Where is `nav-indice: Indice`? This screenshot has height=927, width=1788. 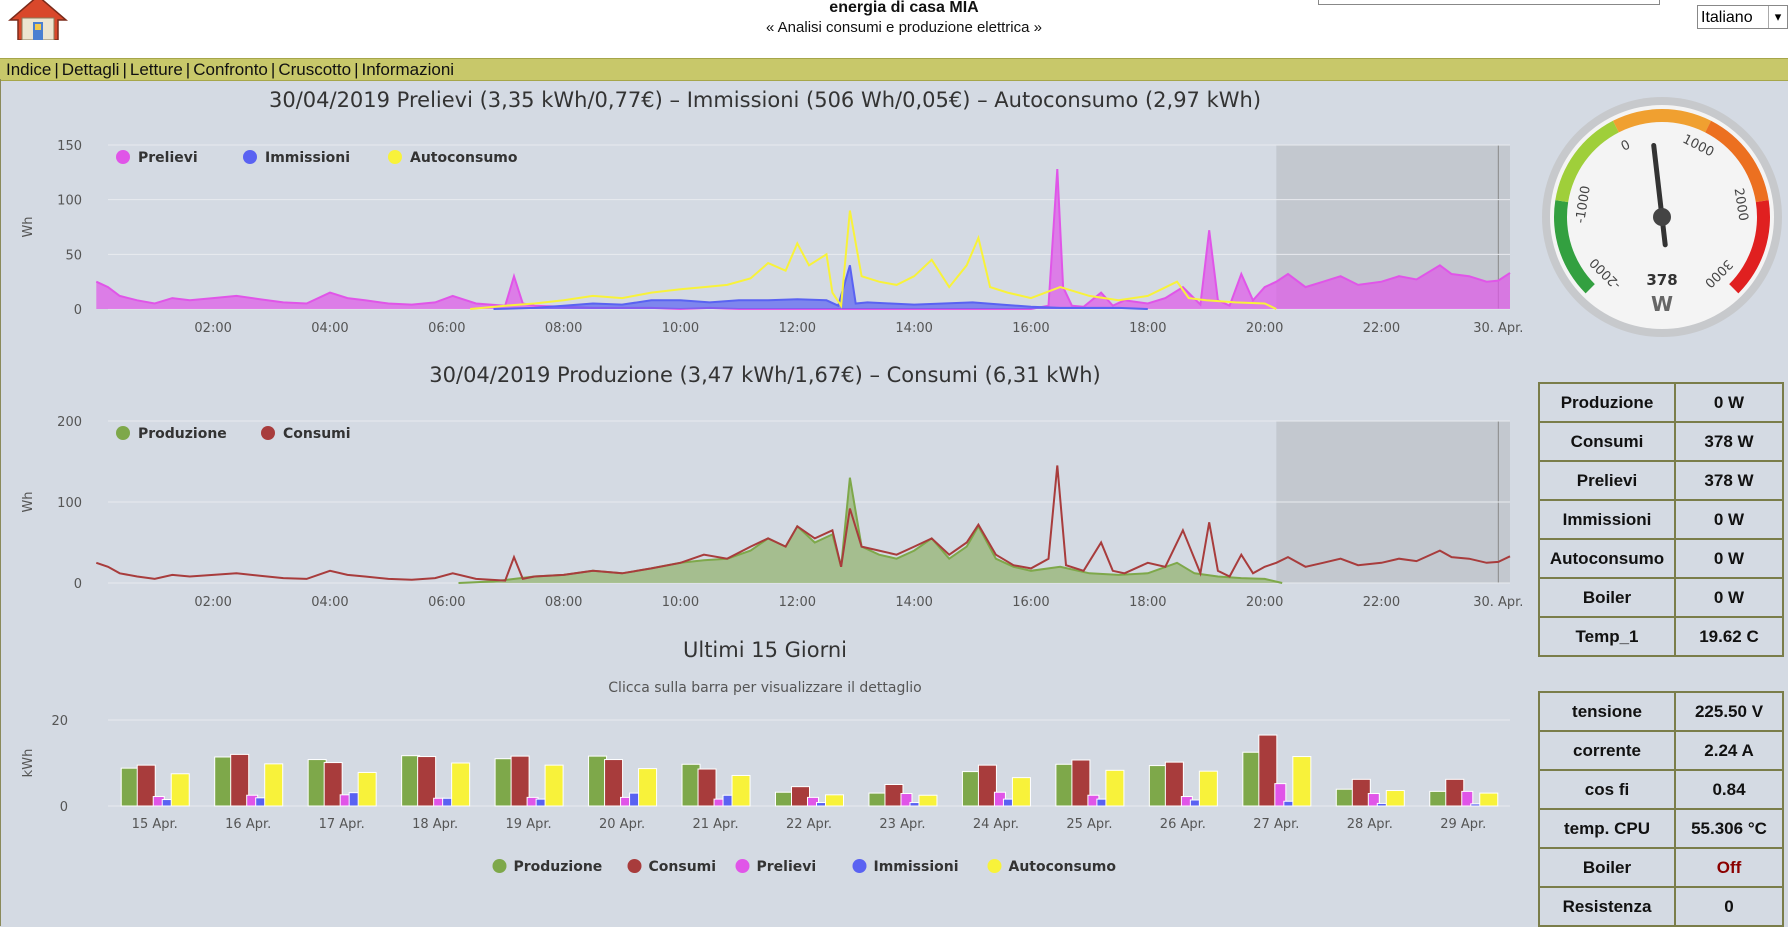 nav-indice: Indice is located at coordinates (29, 69).